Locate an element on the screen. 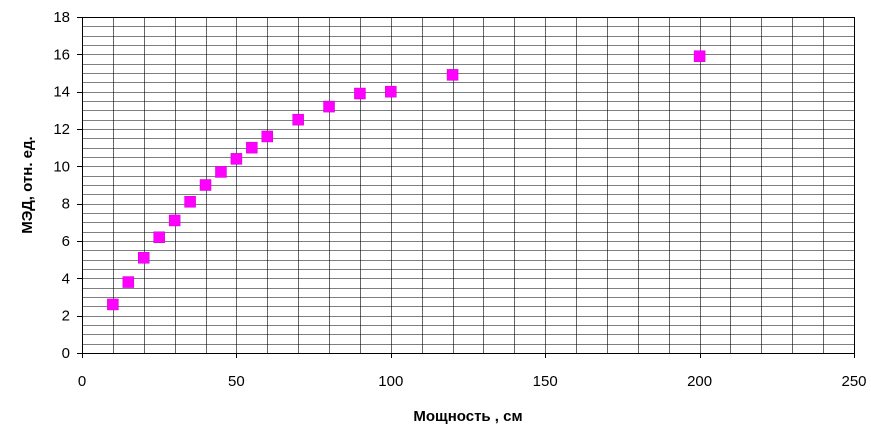 The width and height of the screenshot is (871, 430). y-tick-label: 0 is located at coordinates (66, 353).